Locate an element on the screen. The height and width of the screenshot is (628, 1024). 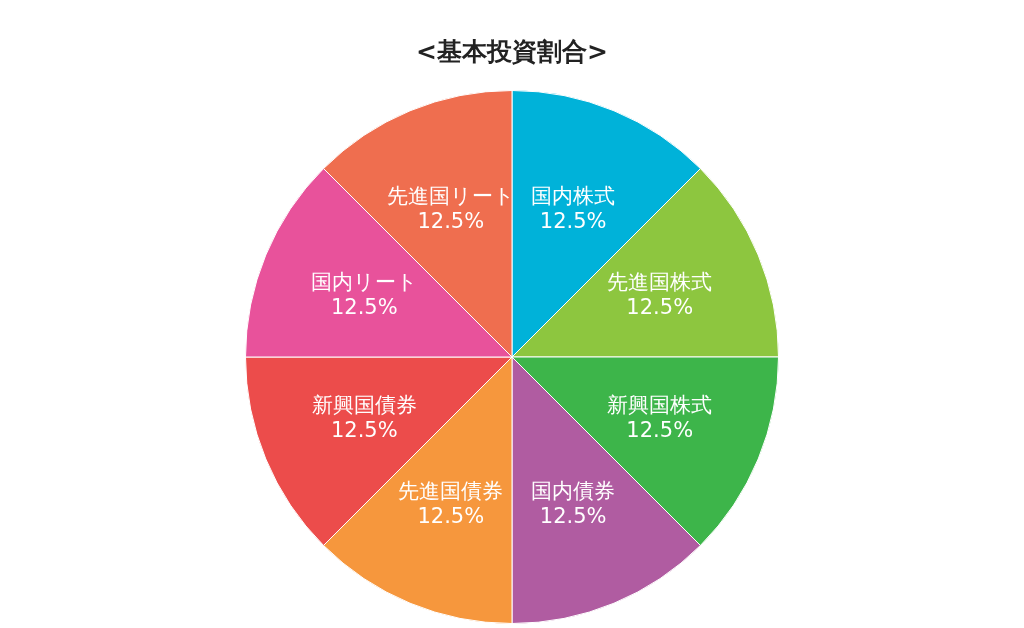
slice-label: 国内リート is located at coordinates (364, 282).